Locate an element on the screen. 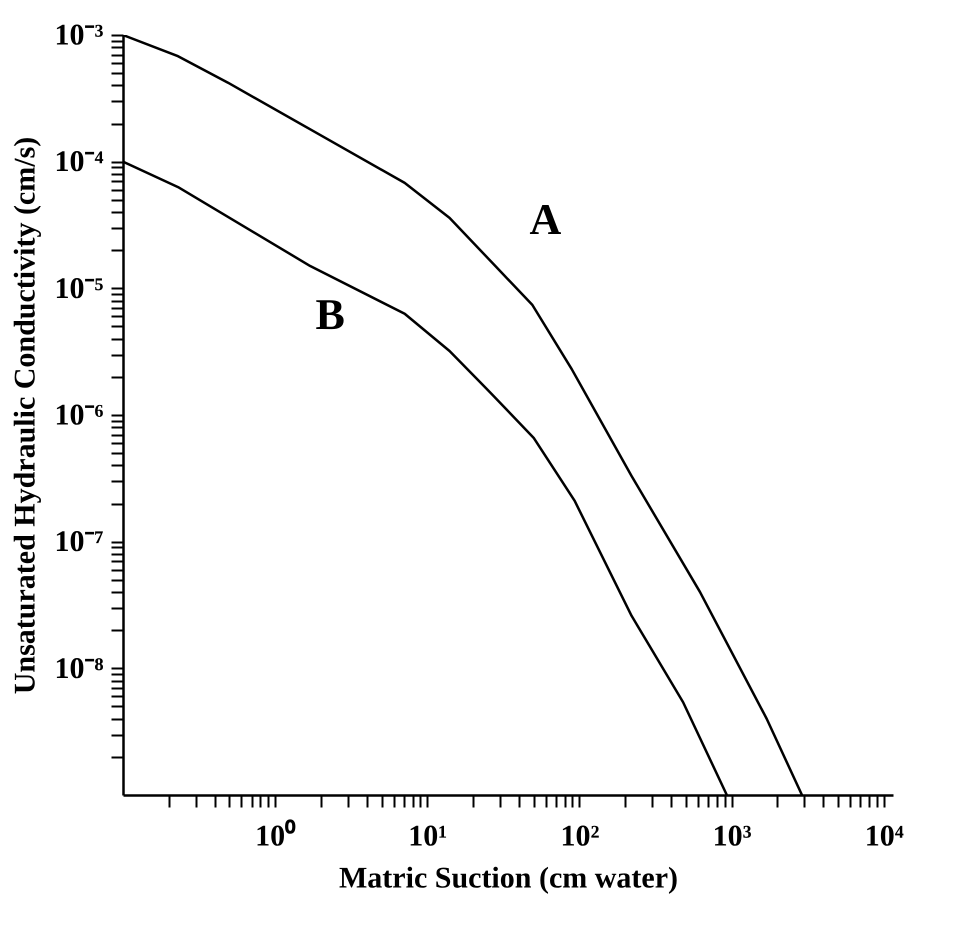  x-tick-label: 10⁰ is located at coordinates (275, 835).